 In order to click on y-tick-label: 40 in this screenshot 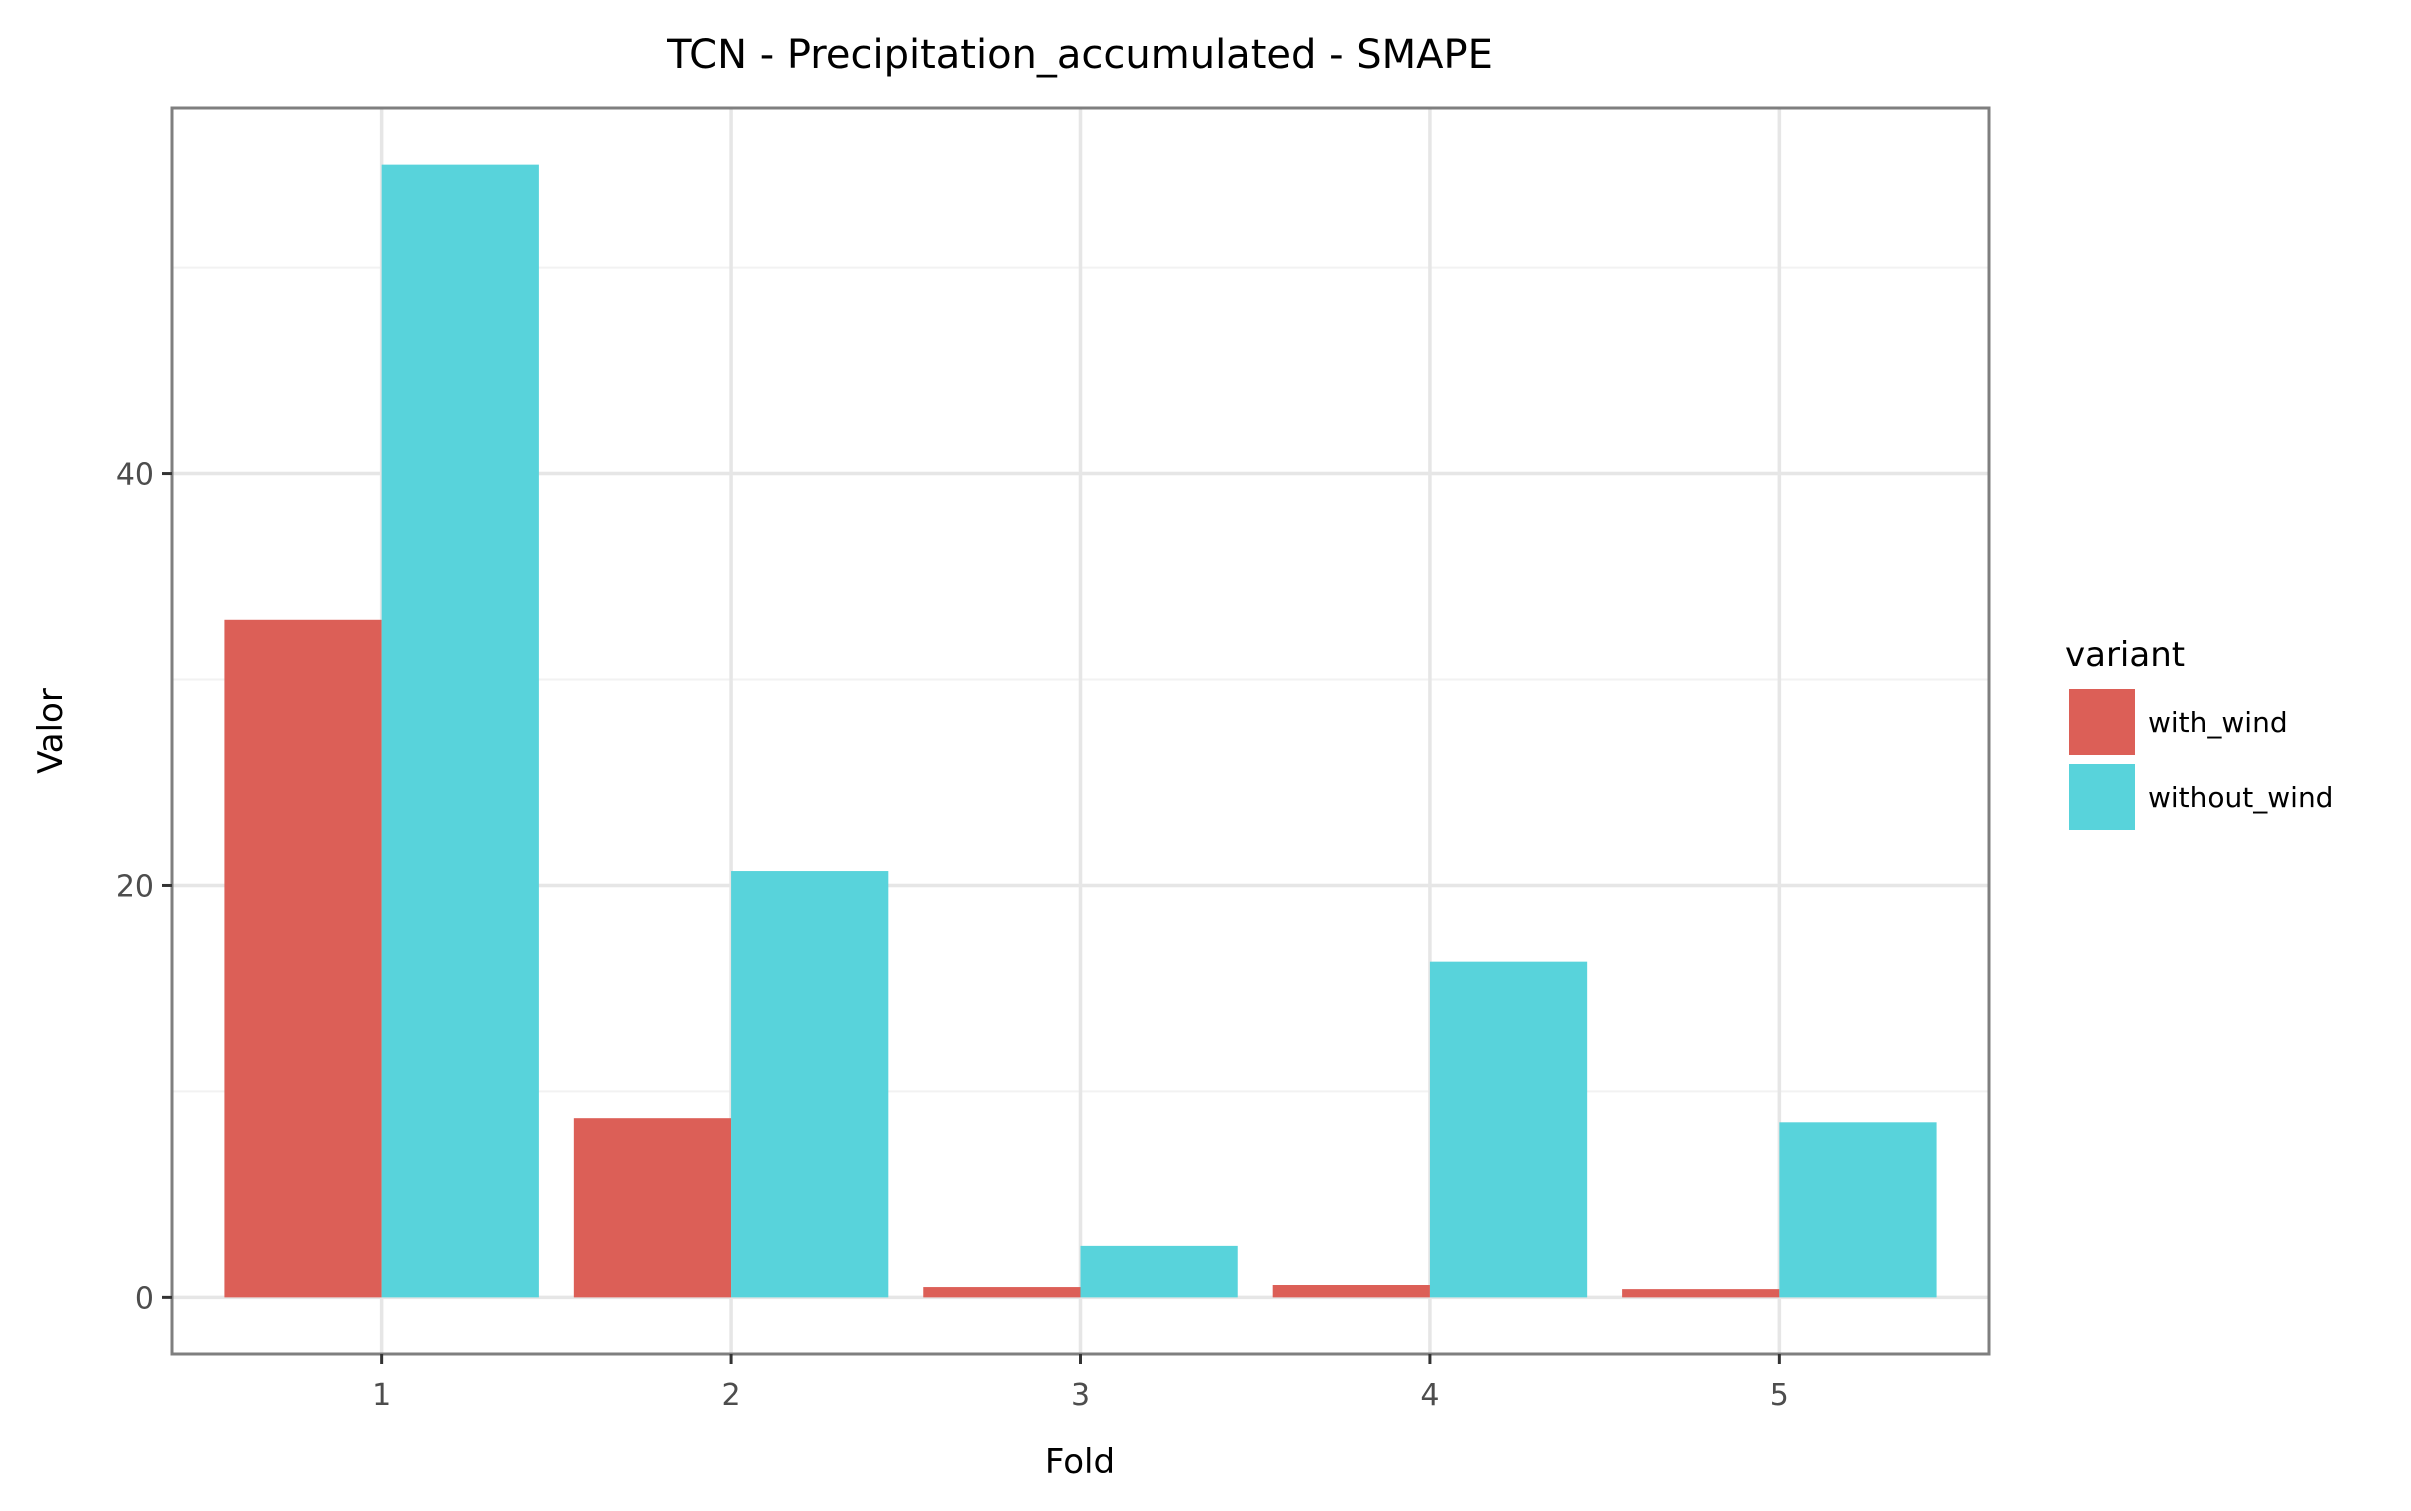, I will do `click(135, 475)`.